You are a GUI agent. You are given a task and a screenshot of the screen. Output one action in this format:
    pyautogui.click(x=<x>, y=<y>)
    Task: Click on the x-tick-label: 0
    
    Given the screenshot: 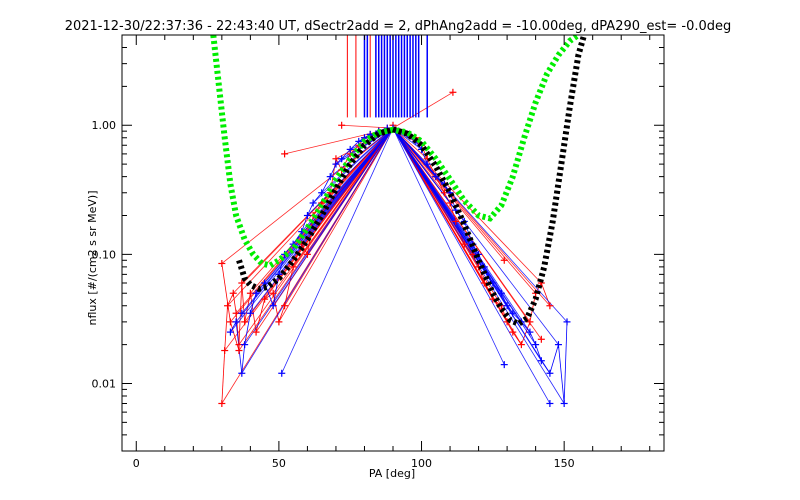 What is the action you would take?
    pyautogui.click(x=136, y=463)
    